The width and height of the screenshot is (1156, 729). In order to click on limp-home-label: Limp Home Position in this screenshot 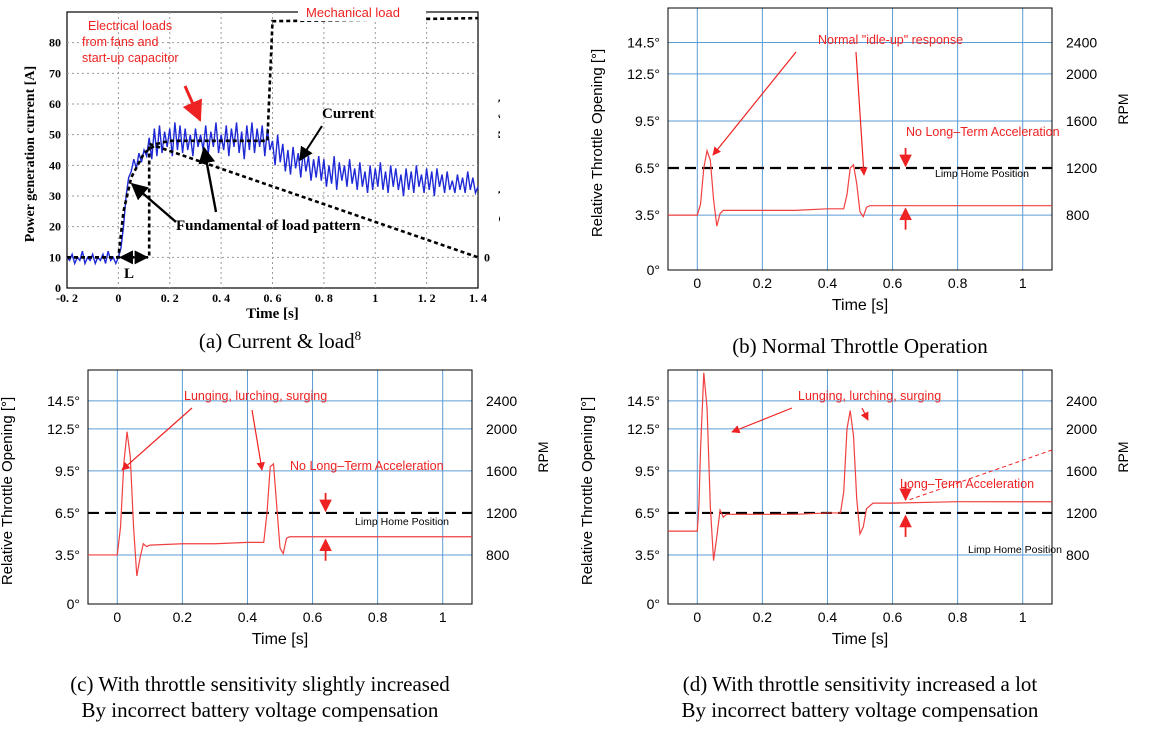, I will do `click(982, 174)`.